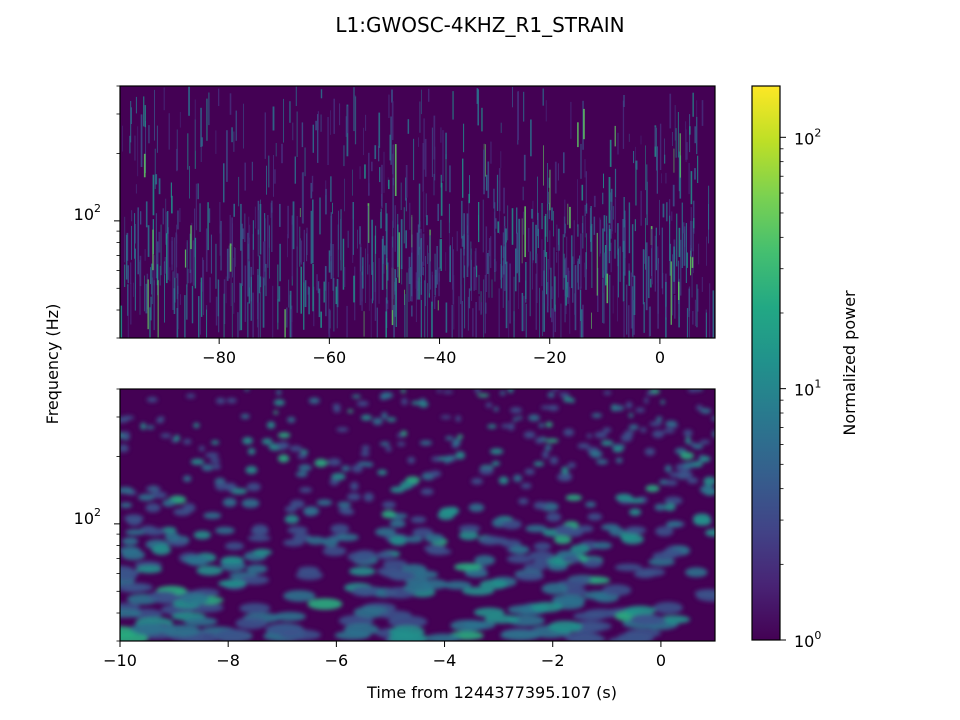  Describe the element at coordinates (661, 660) in the screenshot. I see `x-tick-label: 0` at that location.